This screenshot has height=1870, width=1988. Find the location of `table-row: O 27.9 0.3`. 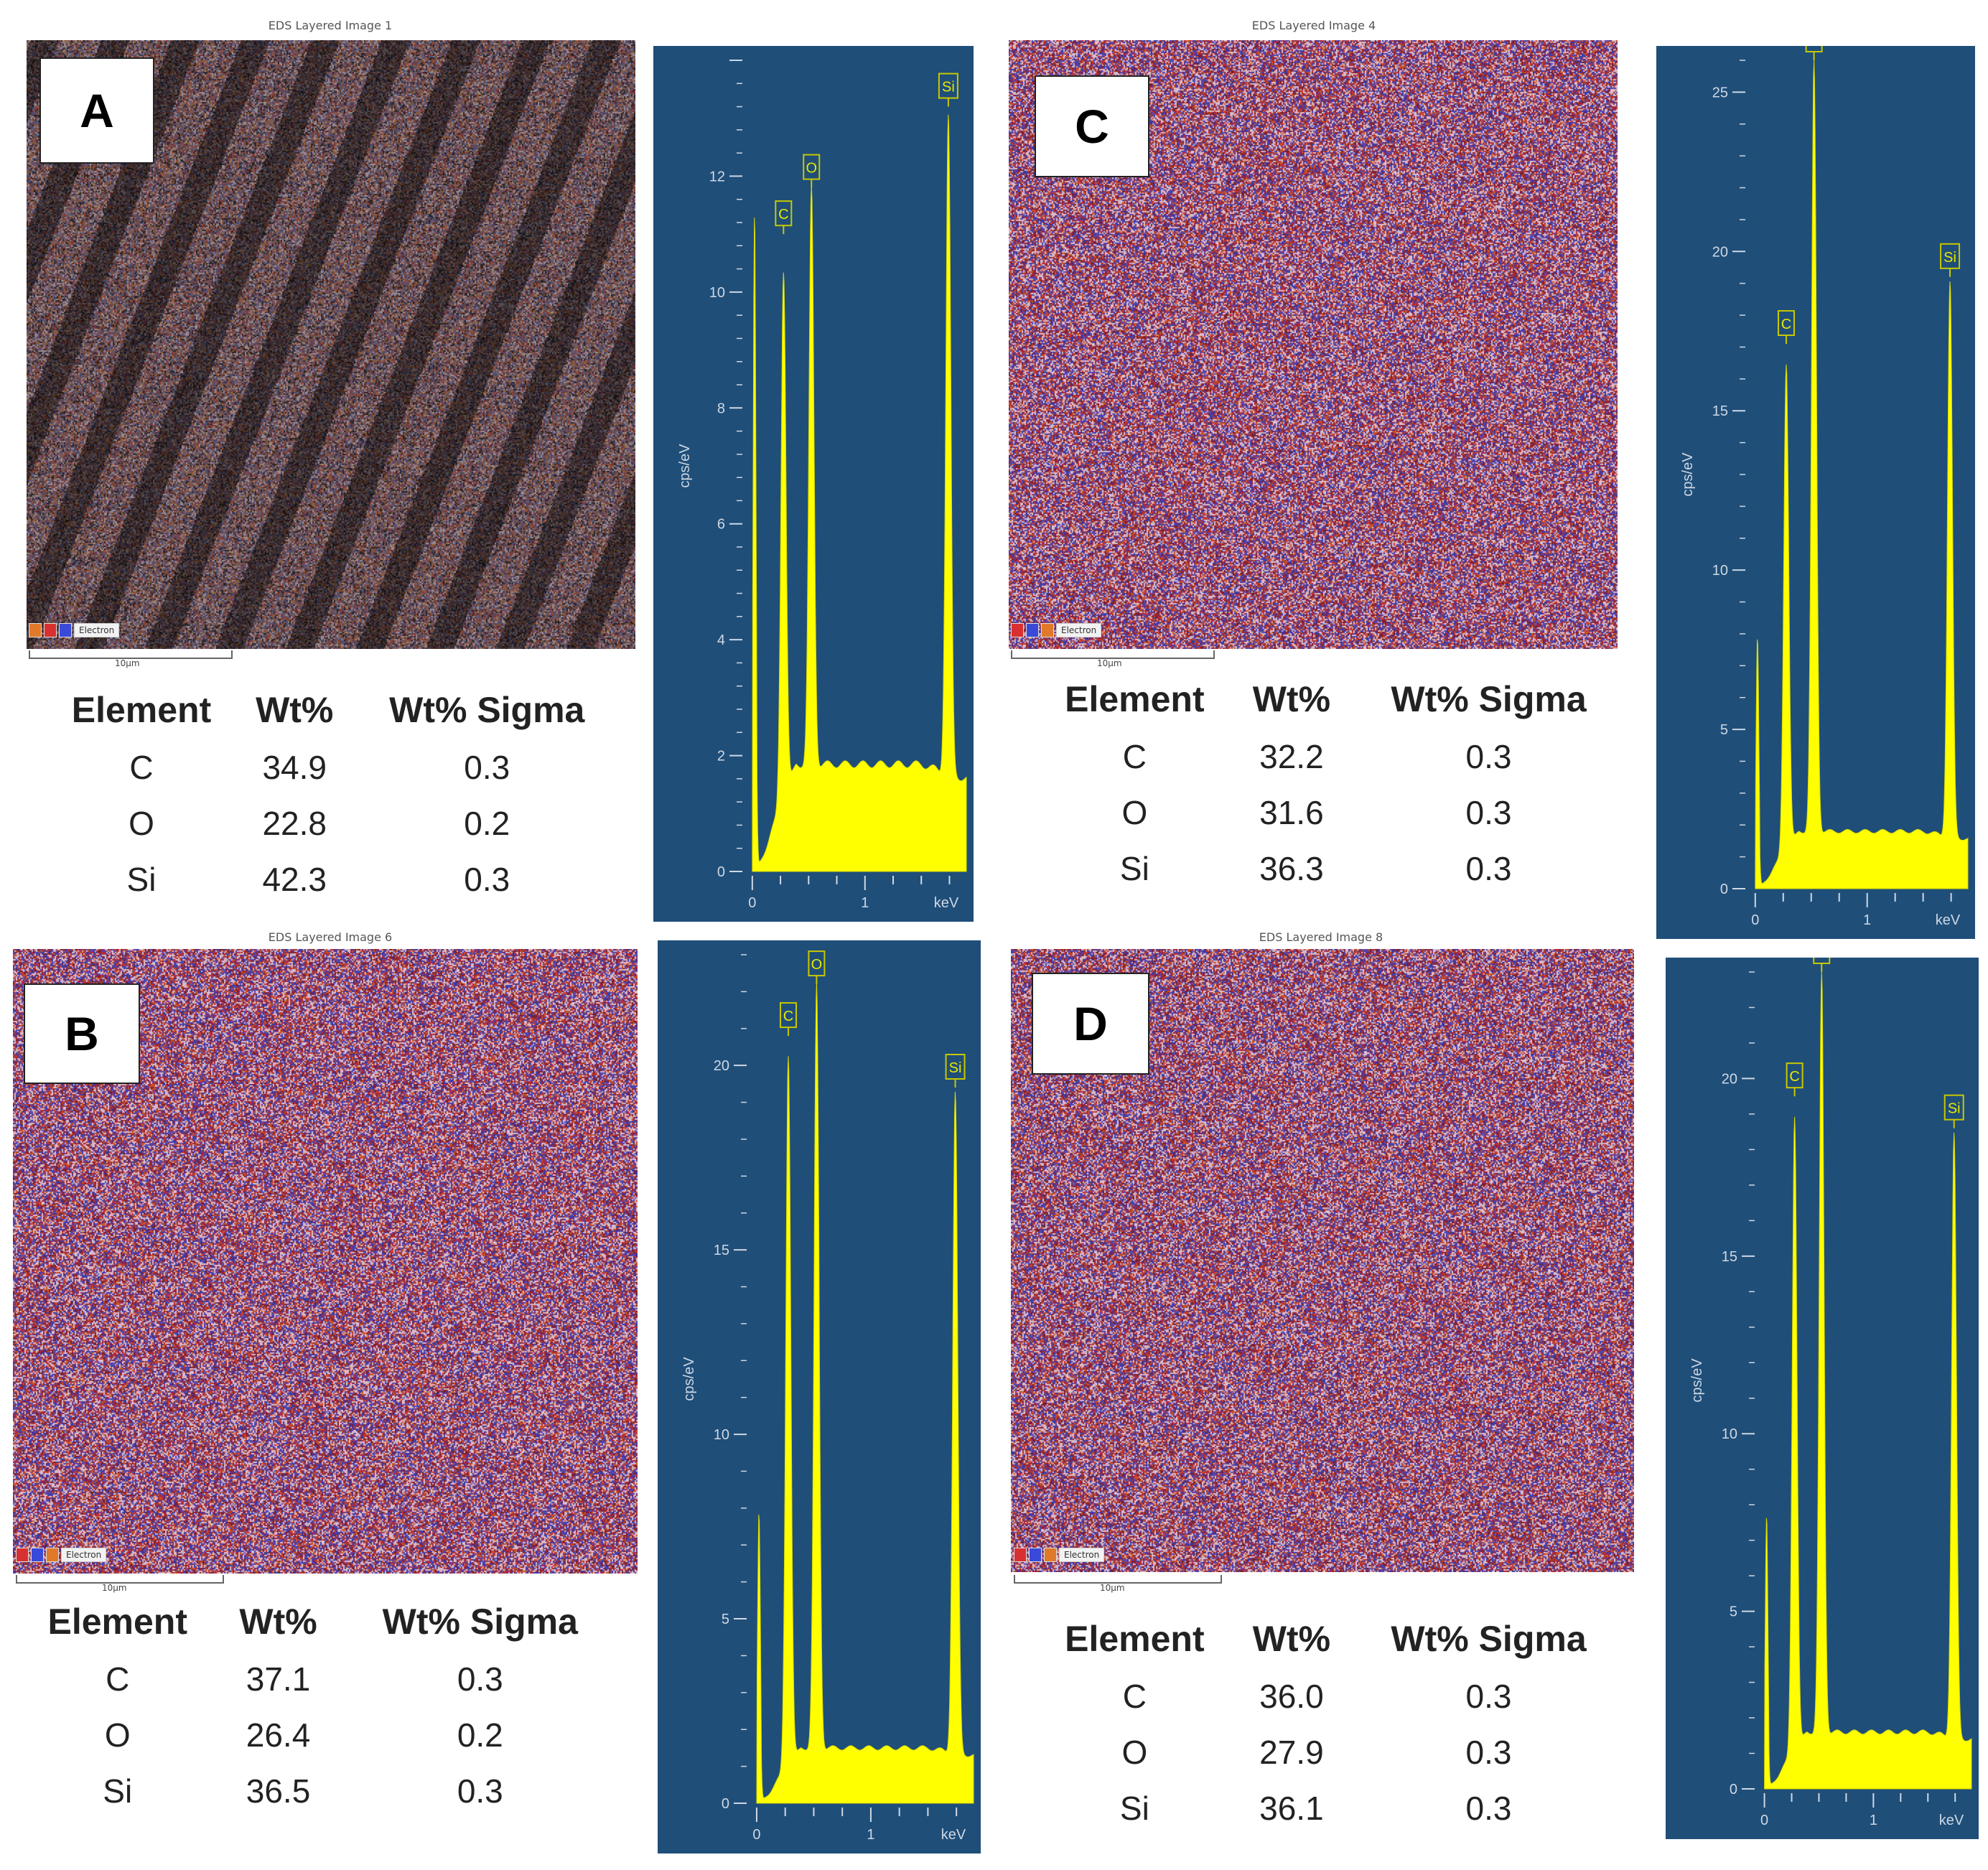

table-row: O 27.9 0.3 is located at coordinates (1332, 1752).